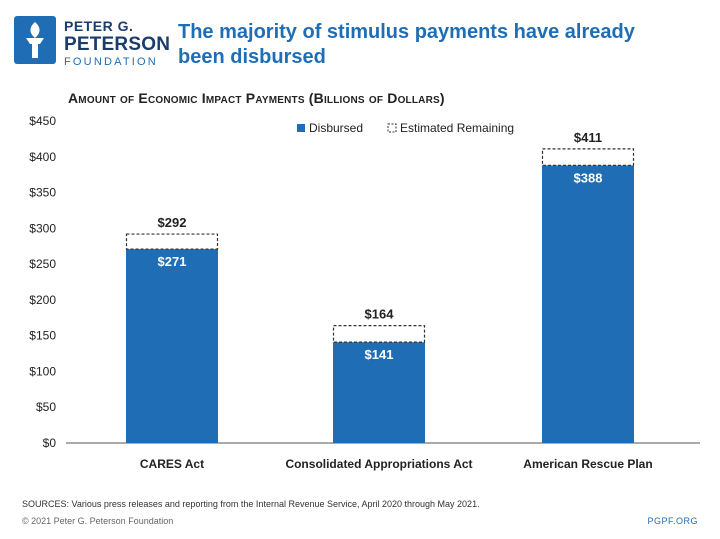 The width and height of the screenshot is (720, 539). Describe the element at coordinates (336, 128) in the screenshot. I see `legend-label-disbursed: Disbursed` at that location.